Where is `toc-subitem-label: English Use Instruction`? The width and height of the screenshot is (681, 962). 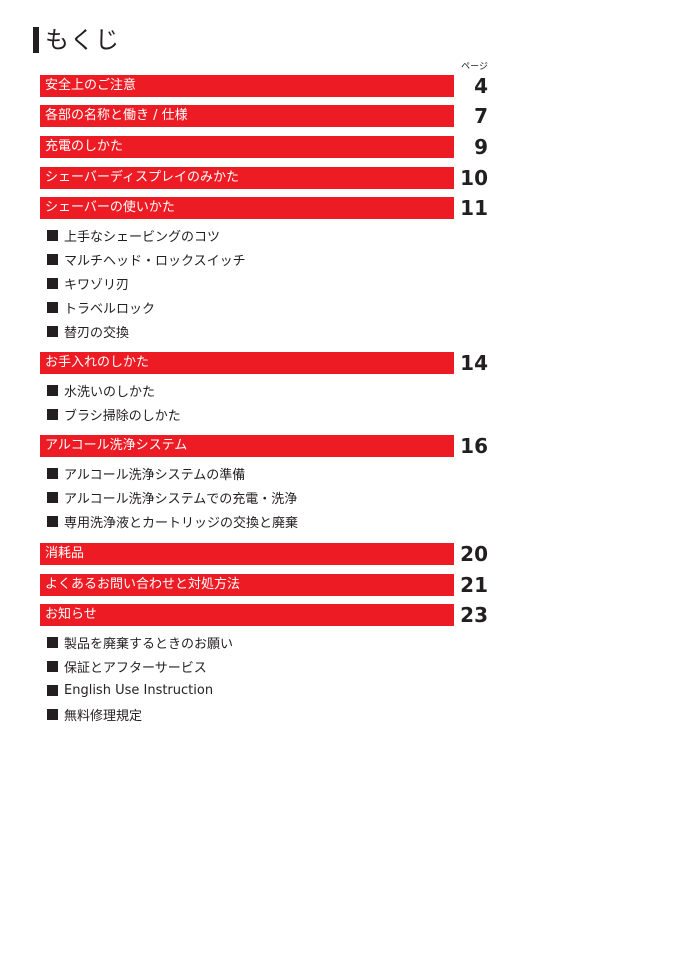 toc-subitem-label: English Use Instruction is located at coordinates (139, 690).